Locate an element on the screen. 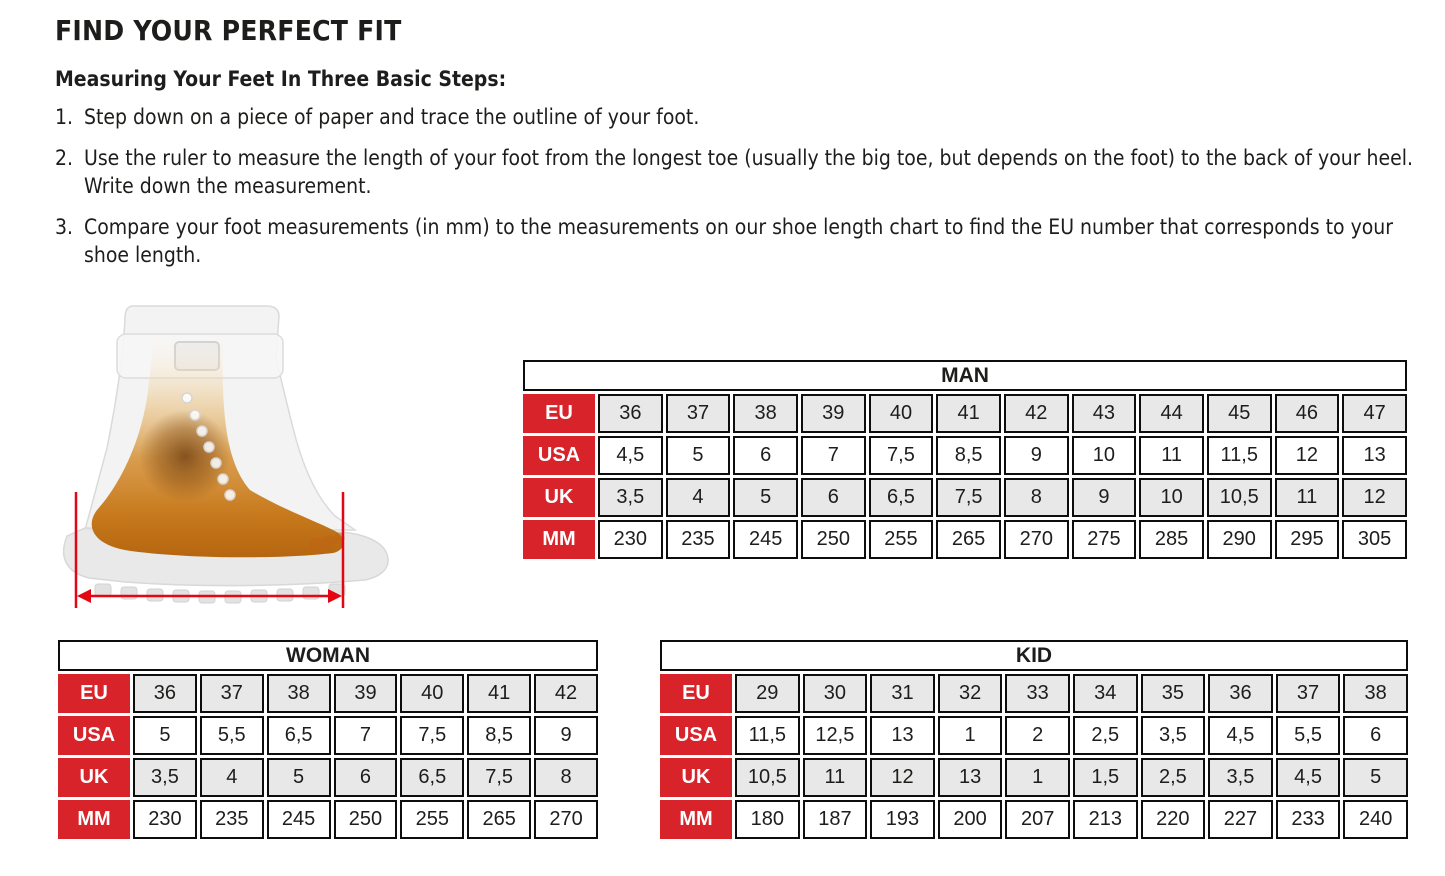  size-cell: 1,5 is located at coordinates (1105, 777).